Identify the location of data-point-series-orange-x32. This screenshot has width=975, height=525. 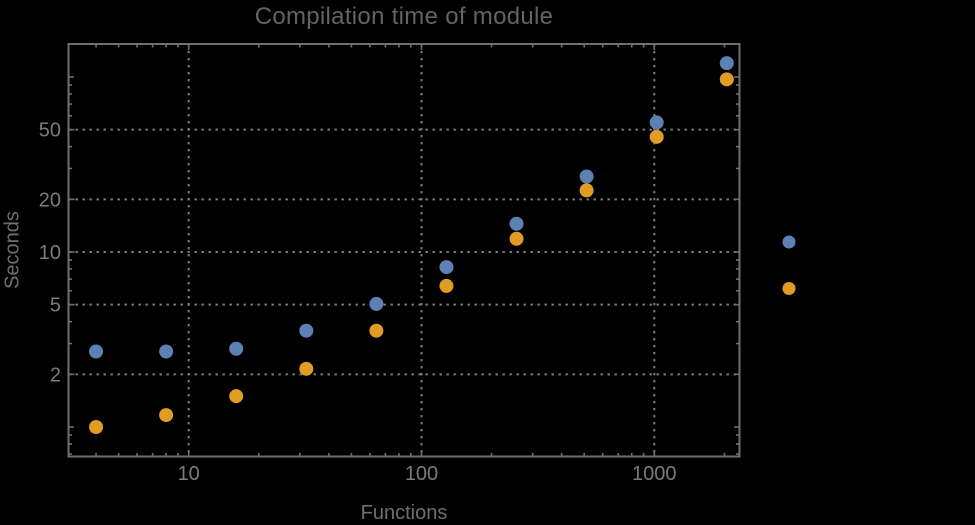
(306, 368).